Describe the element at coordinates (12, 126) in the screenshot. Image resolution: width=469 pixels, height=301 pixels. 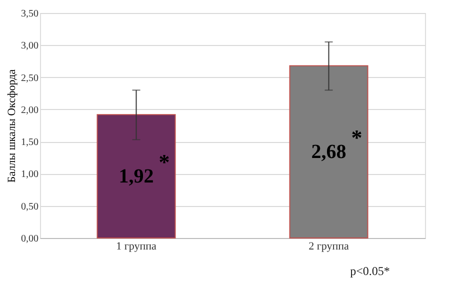
I see `y-axis-title: Баллы шкалы Оксфорда` at that location.